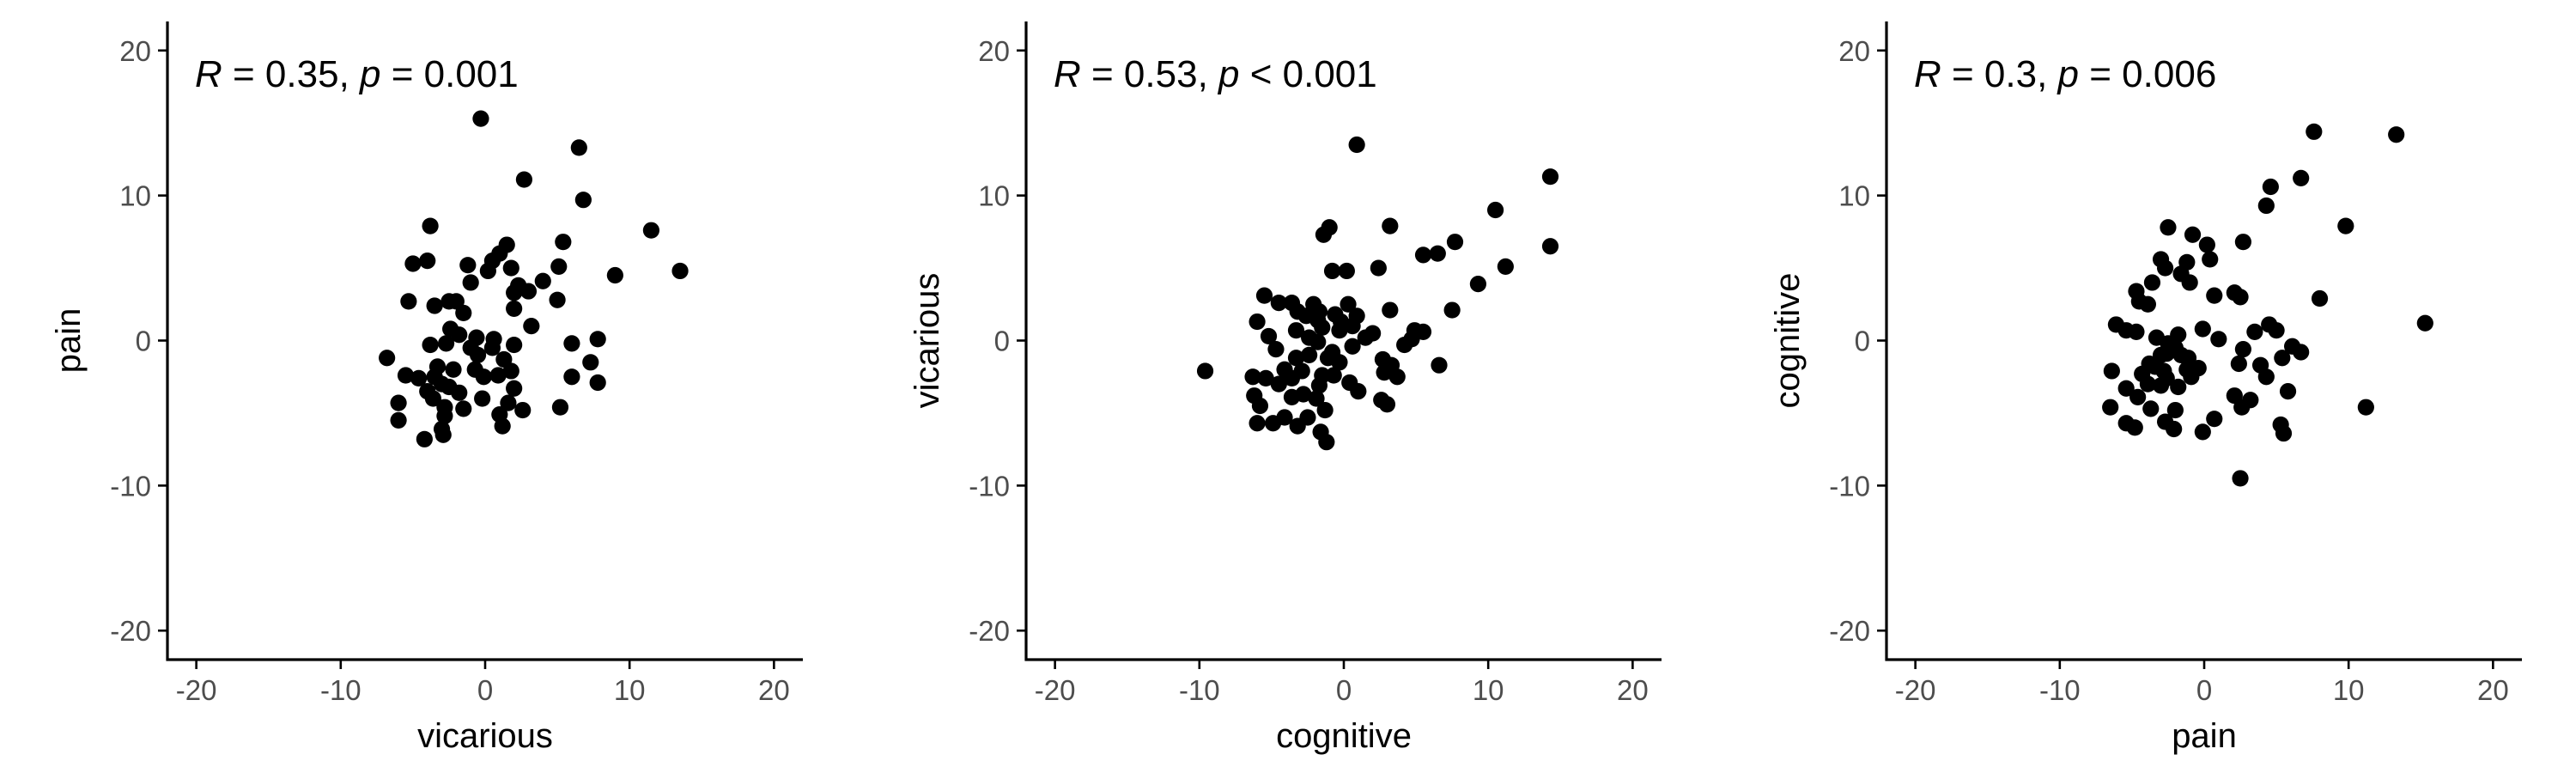 This screenshot has width=2576, height=773. I want to click on correlation-annotation: R = 0.53, p < 0.001, so click(1215, 74).